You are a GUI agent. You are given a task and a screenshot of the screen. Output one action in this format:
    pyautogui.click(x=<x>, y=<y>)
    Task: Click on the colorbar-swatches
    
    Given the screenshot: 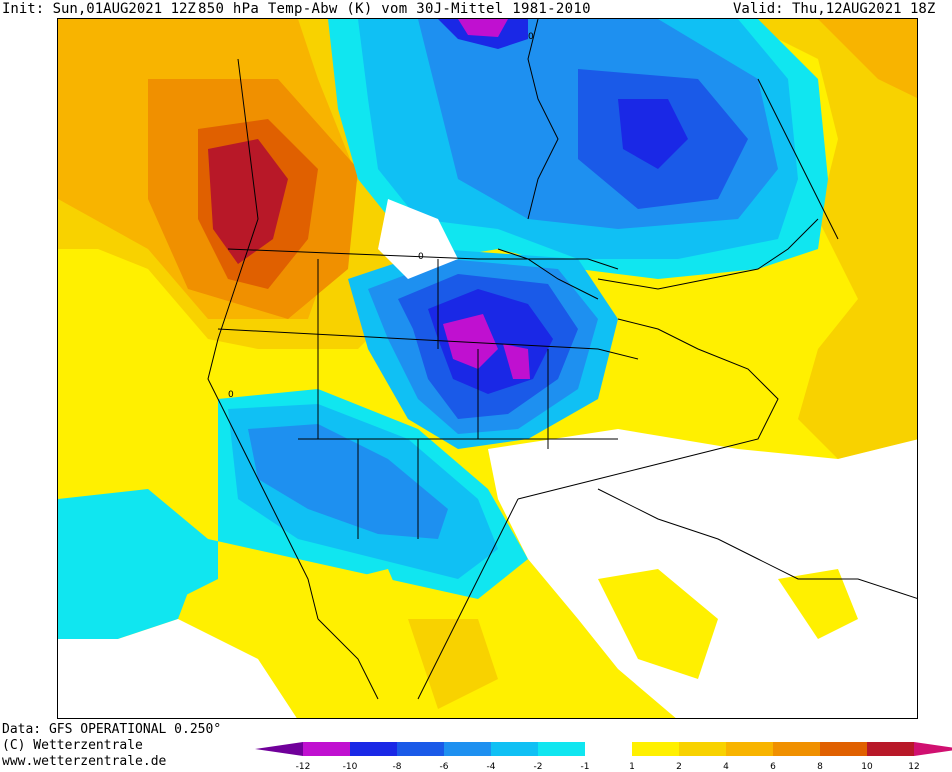 What is the action you would take?
    pyautogui.click(x=603, y=749)
    